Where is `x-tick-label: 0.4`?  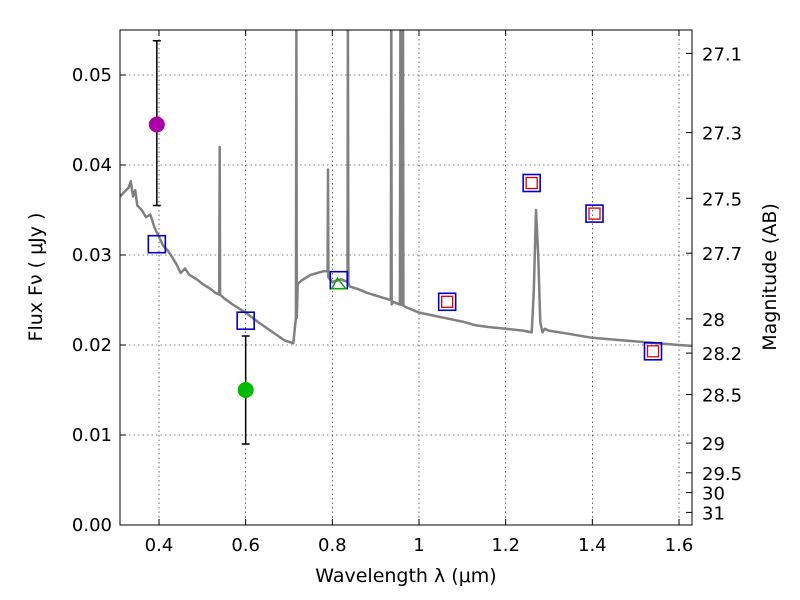
x-tick-label: 0.4 is located at coordinates (159, 545).